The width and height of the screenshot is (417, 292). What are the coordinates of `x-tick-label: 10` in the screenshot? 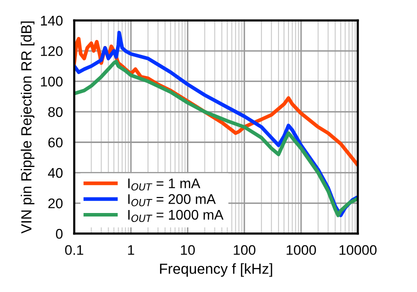 It's located at (187, 250).